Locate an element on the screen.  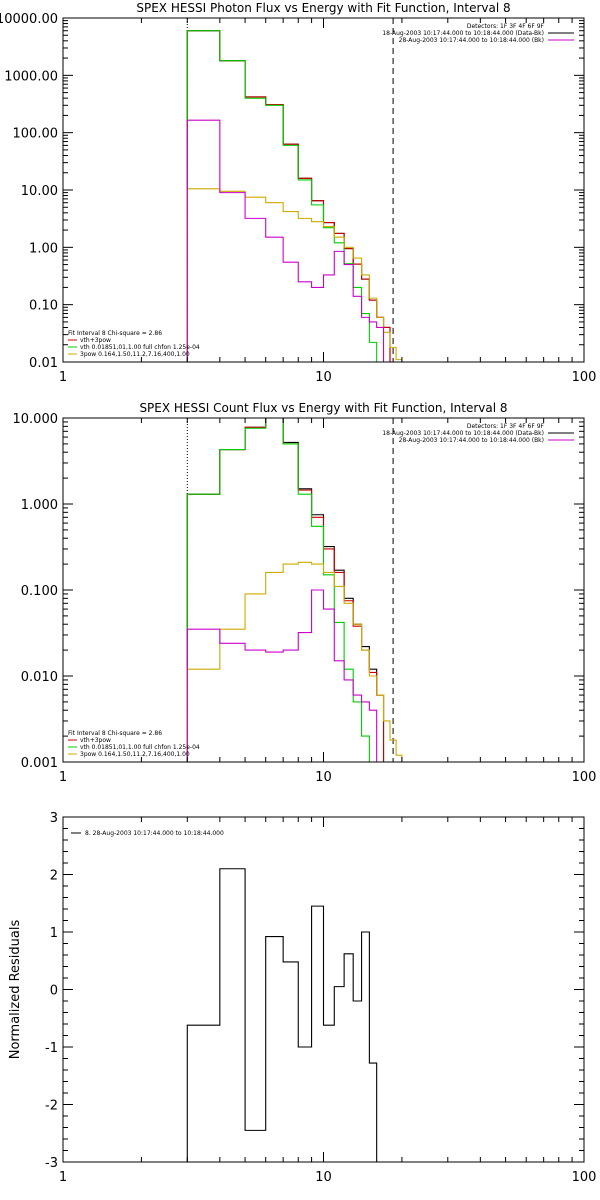
y-tick-label: 100.00 is located at coordinates (36, 134).